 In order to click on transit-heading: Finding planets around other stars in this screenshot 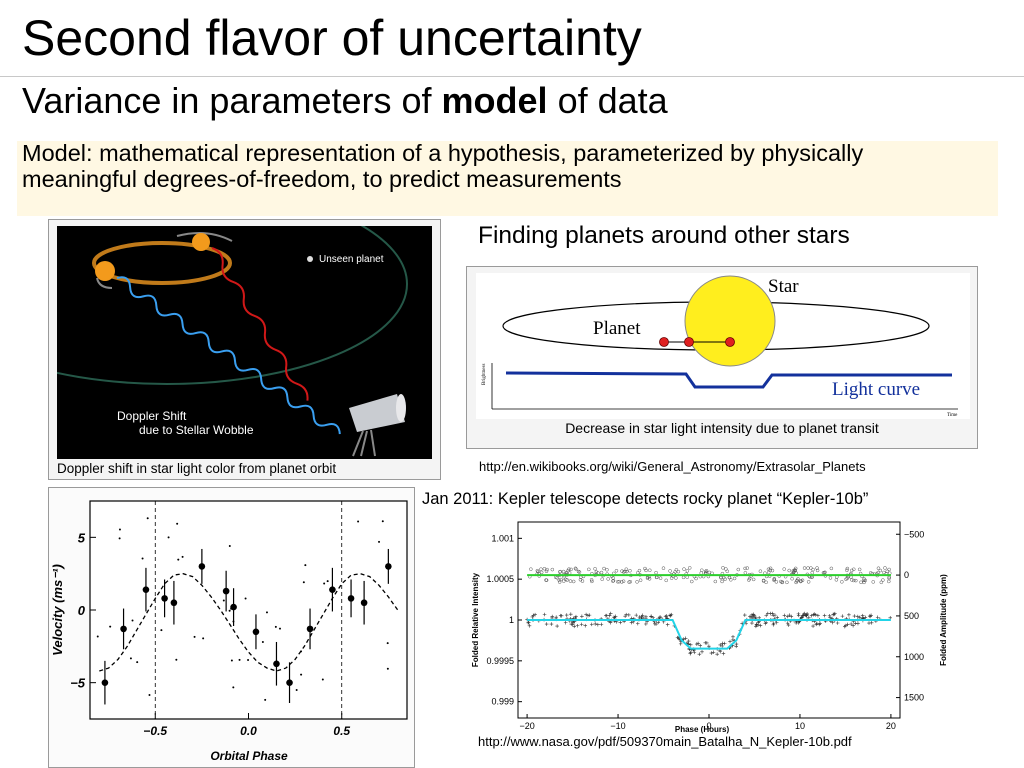, I will do `click(664, 235)`.